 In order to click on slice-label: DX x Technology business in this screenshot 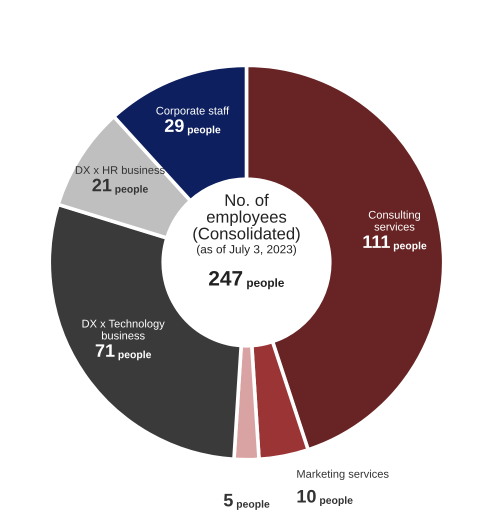, I will do `click(123, 329)`.